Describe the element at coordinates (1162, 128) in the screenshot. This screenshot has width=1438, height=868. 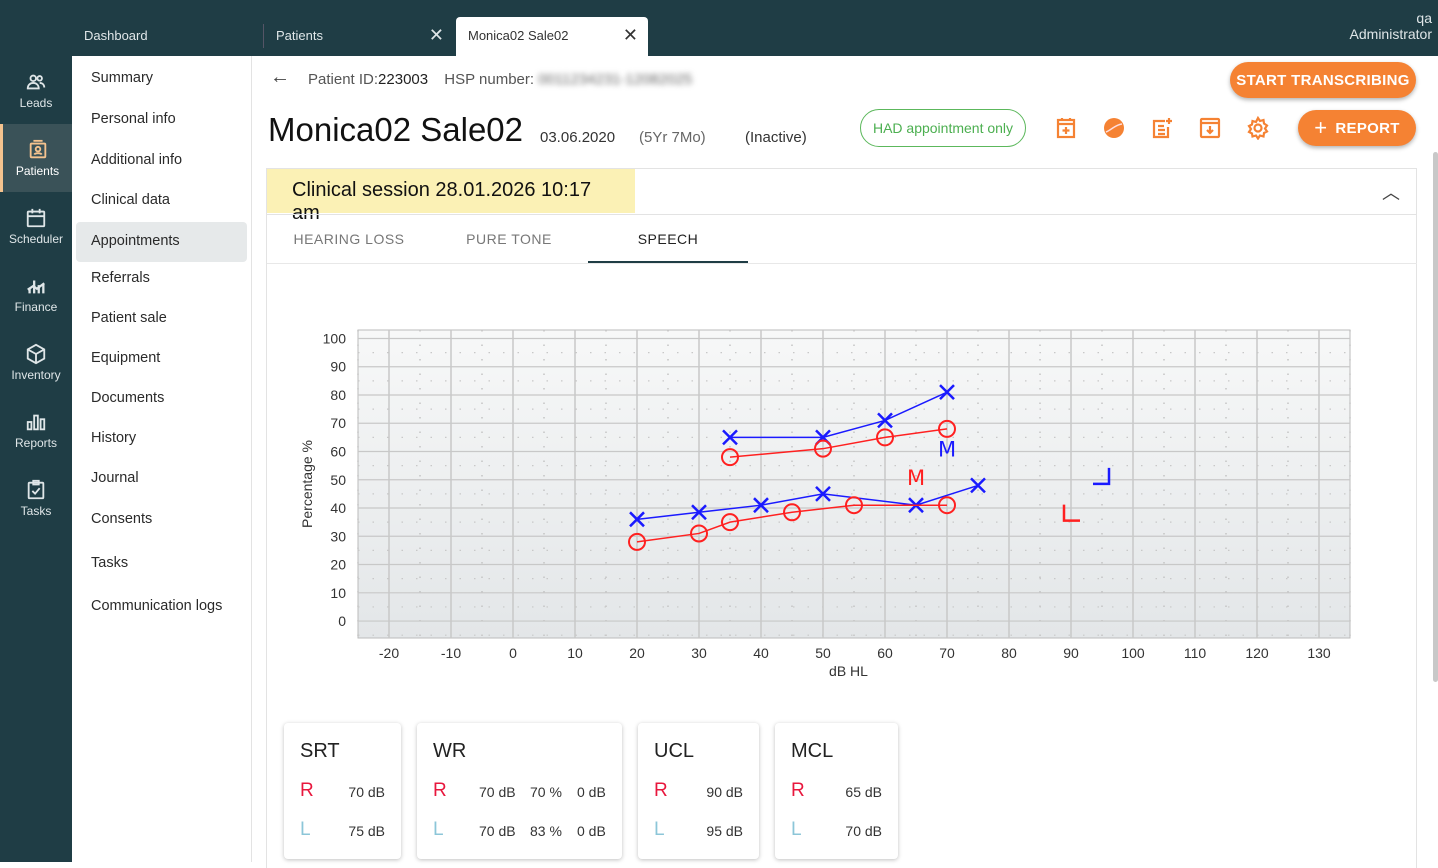
I see `add-note-icon` at that location.